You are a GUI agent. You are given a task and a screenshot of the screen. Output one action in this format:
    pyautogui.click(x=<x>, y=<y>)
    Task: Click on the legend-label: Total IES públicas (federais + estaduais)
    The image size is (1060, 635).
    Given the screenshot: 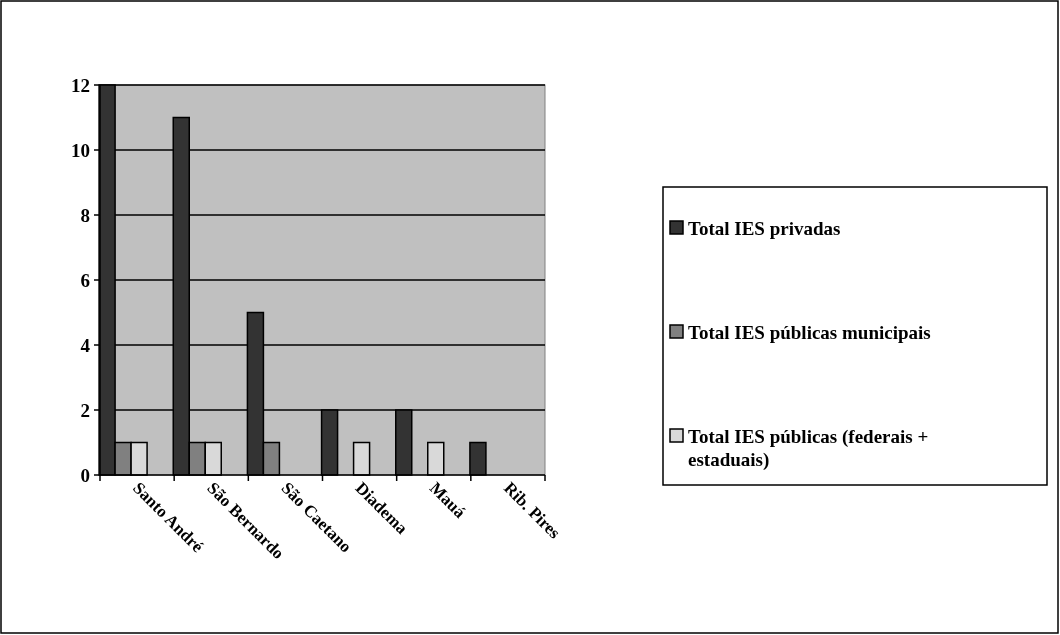 What is the action you would take?
    pyautogui.click(x=808, y=448)
    